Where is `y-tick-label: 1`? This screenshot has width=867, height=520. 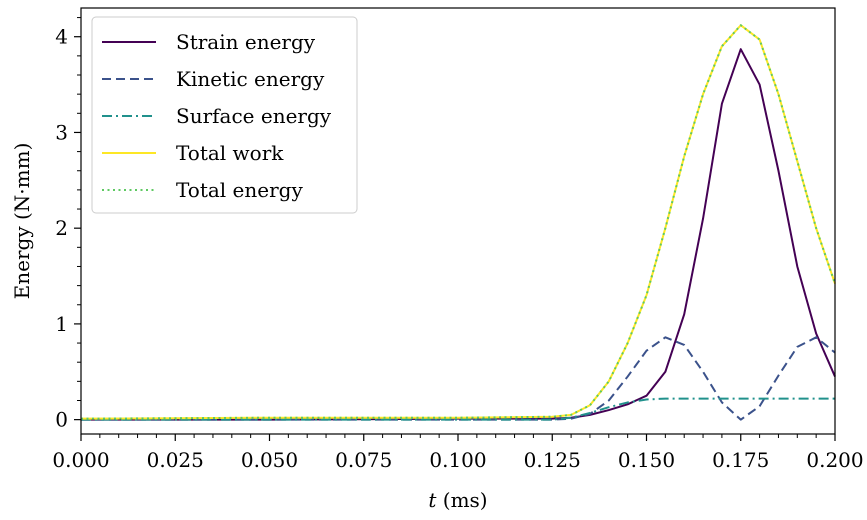 y-tick-label: 1 is located at coordinates (61, 324).